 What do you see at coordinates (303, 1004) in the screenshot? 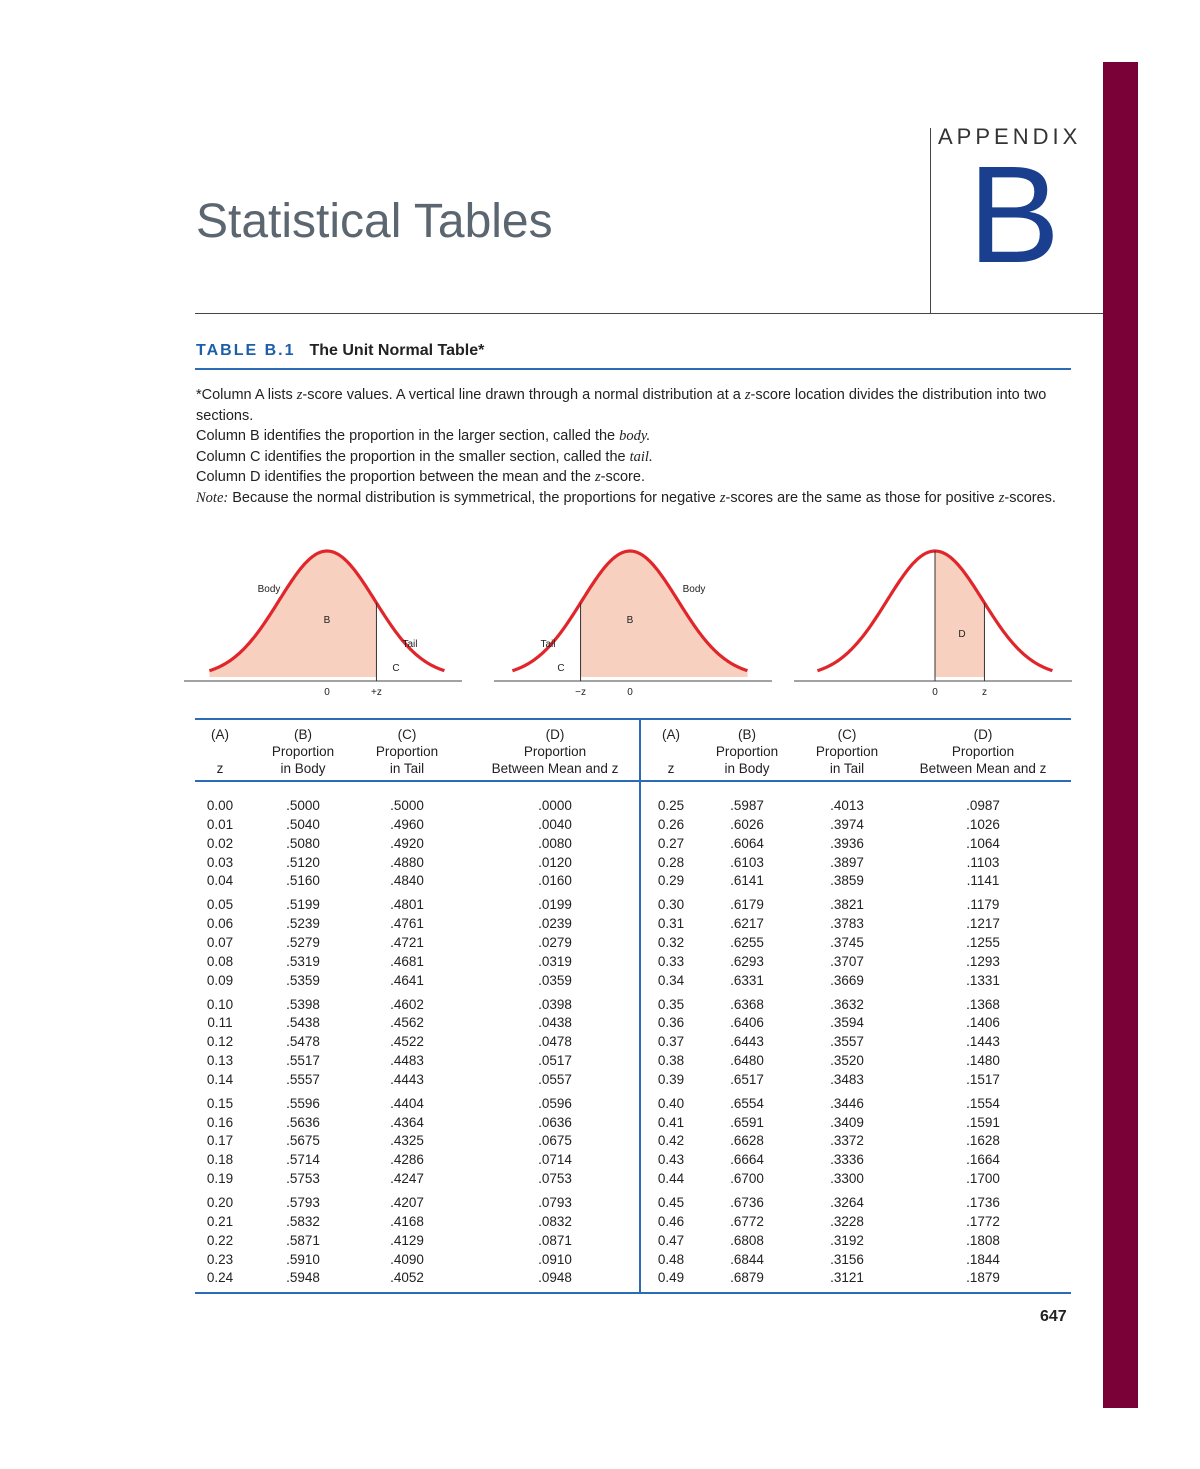
I see `table-cell-body: .5398` at bounding box center [303, 1004].